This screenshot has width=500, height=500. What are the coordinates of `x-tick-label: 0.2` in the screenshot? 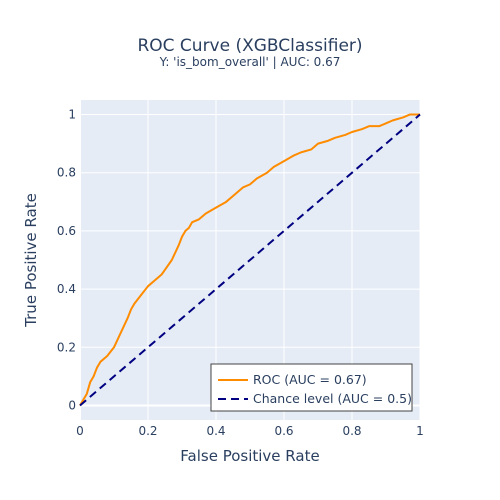 It's located at (147, 431).